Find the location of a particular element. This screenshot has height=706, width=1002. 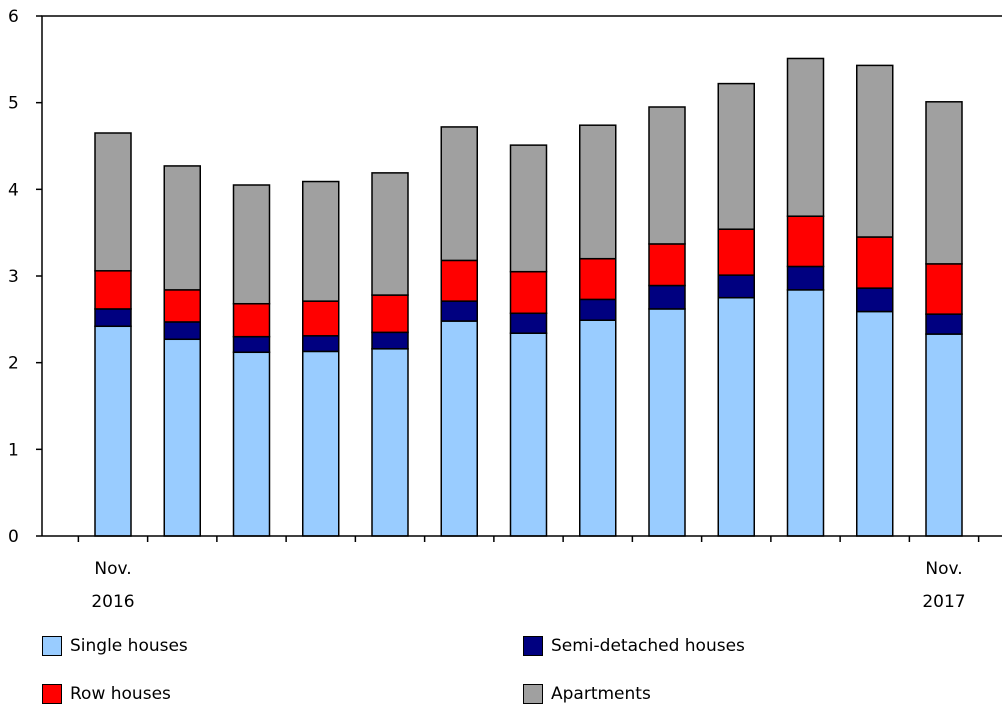

x-tick-label: 2016 is located at coordinates (112, 602).